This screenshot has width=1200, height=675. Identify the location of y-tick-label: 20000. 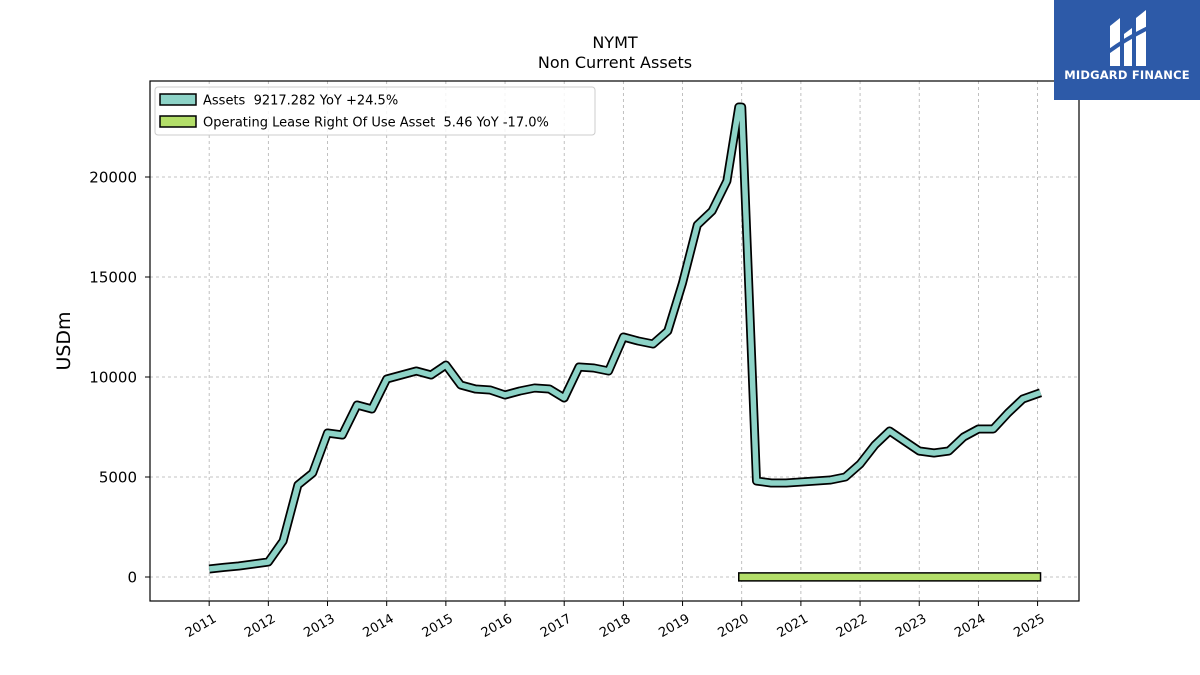
(113, 178).